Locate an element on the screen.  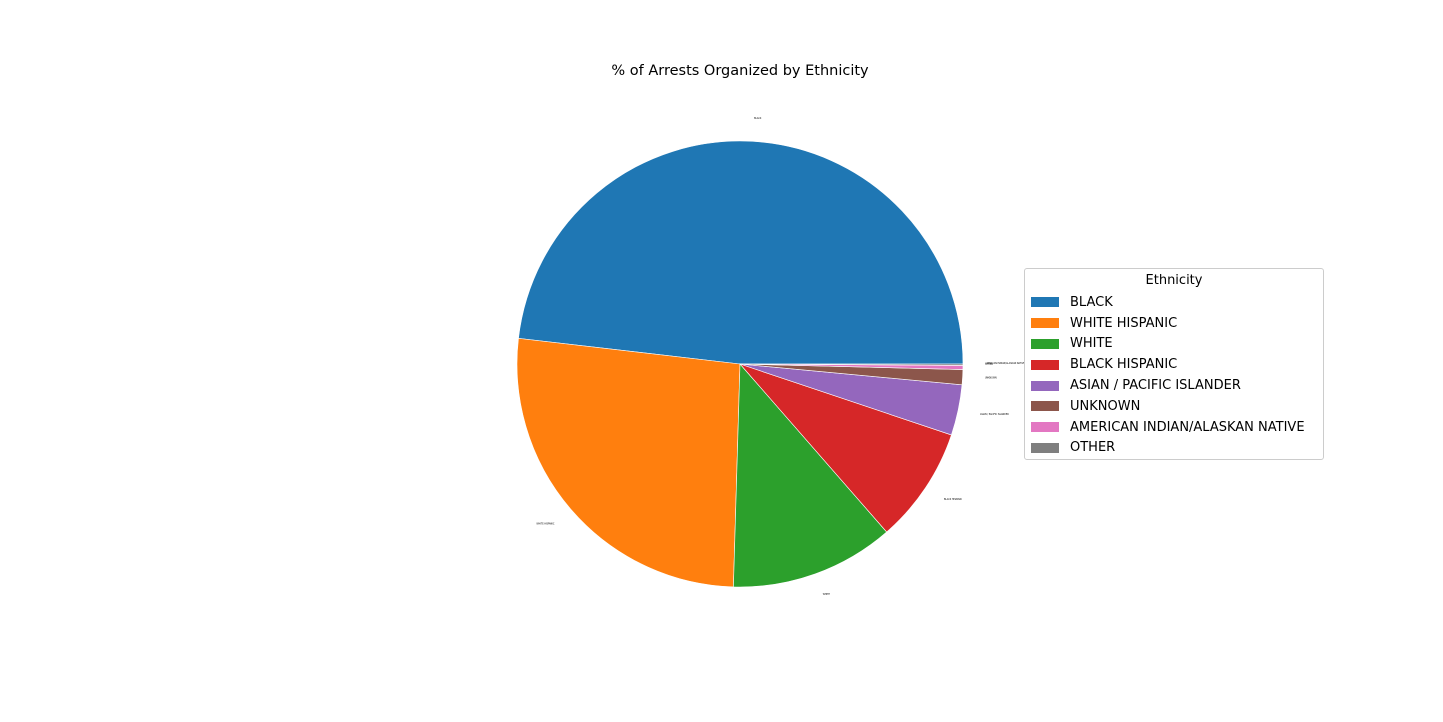
slice-label: BLACK is located at coordinates (758, 118).